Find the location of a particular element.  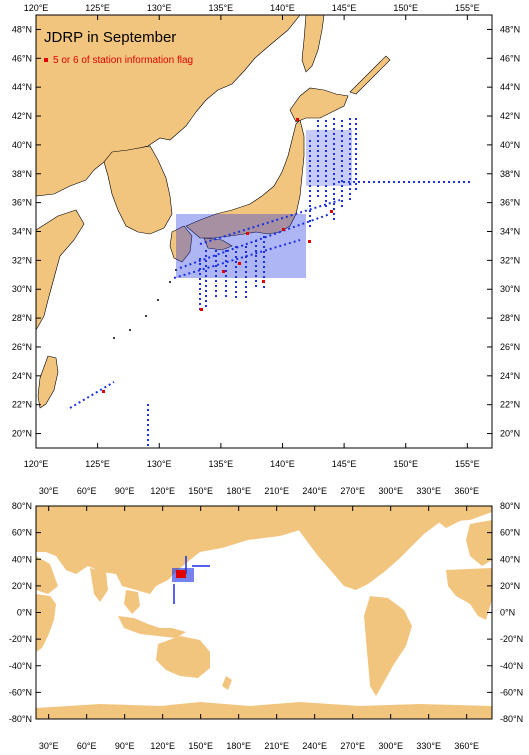

track-kuroshio is located at coordinates (321, 245).